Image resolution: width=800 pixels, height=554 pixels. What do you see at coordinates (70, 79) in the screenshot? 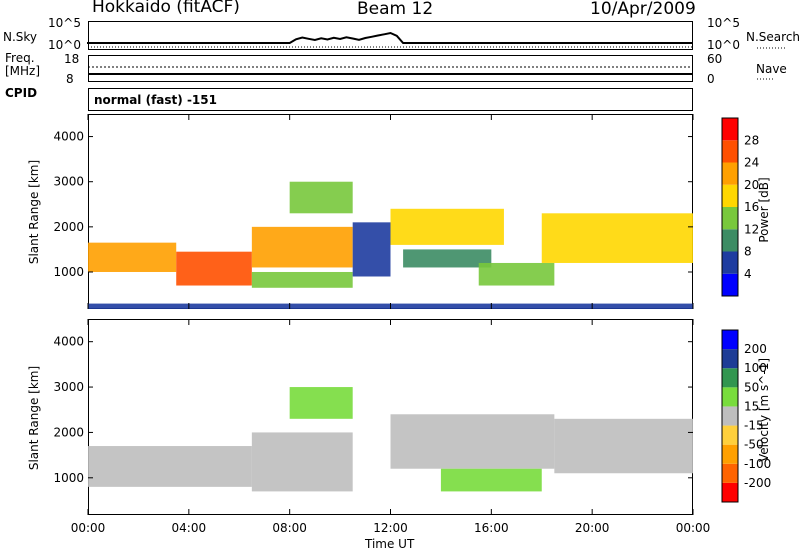
I see `freq-tick-bottom: 8` at bounding box center [70, 79].